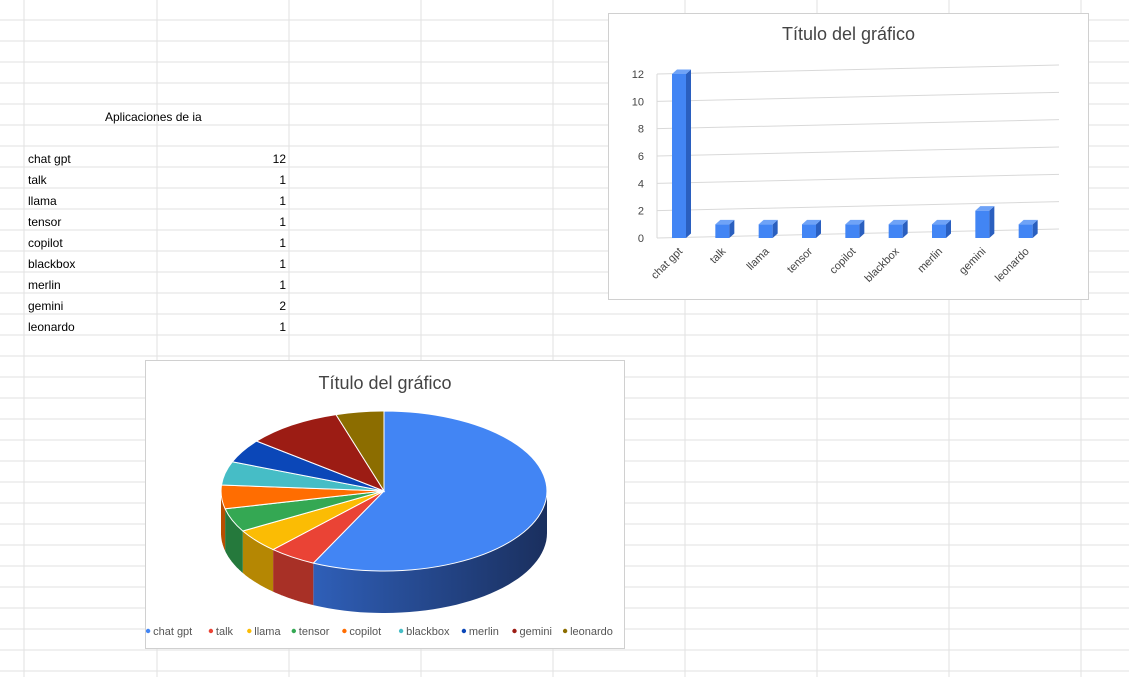 The height and width of the screenshot is (677, 1129). Describe the element at coordinates (153, 117) in the screenshot. I see `table-header-label: Aplicaciones de ia` at that location.